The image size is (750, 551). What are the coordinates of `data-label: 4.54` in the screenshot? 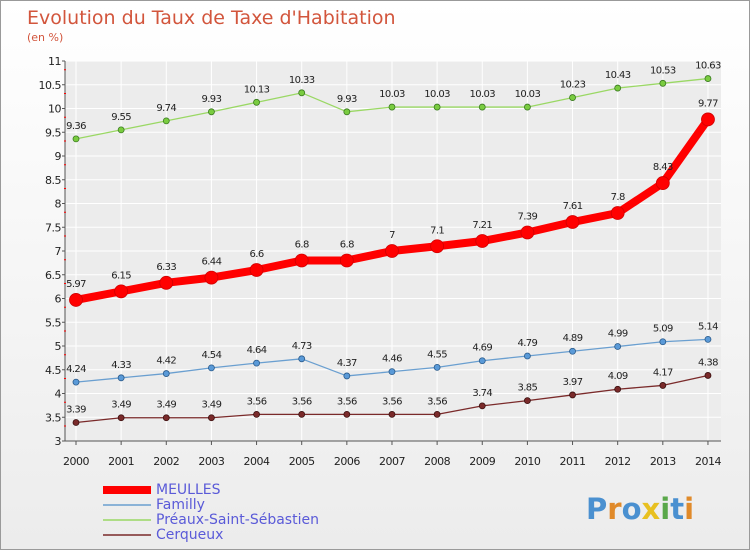 It's located at (211, 355).